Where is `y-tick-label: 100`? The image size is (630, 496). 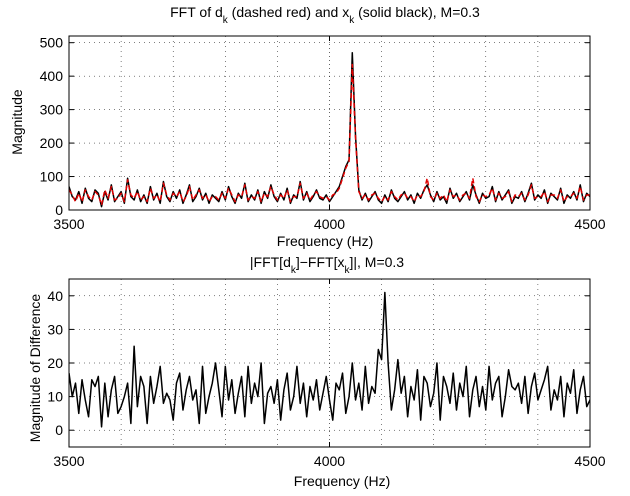
y-tick-label: 100 is located at coordinates (52, 177).